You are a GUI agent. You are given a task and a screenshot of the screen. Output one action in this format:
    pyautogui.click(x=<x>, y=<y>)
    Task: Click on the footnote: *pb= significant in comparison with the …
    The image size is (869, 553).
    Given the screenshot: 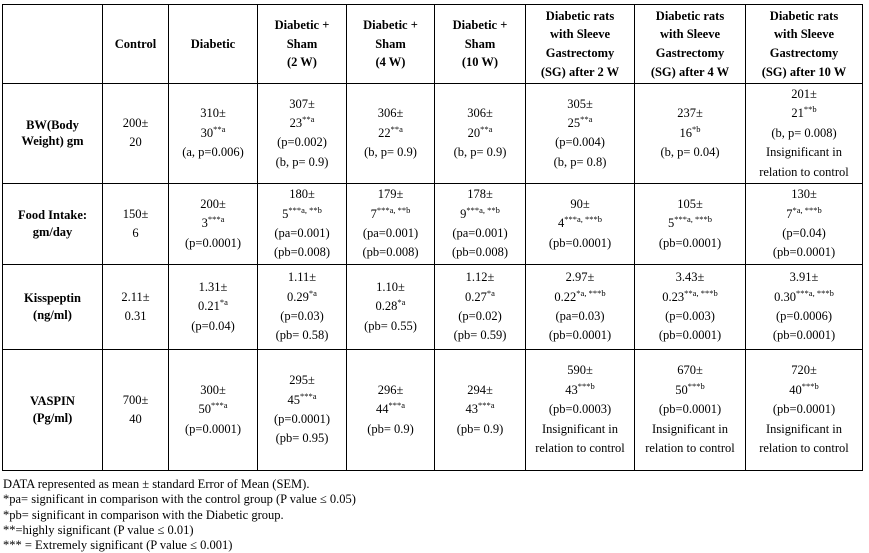 What is the action you would take?
    pyautogui.click(x=143, y=514)
    